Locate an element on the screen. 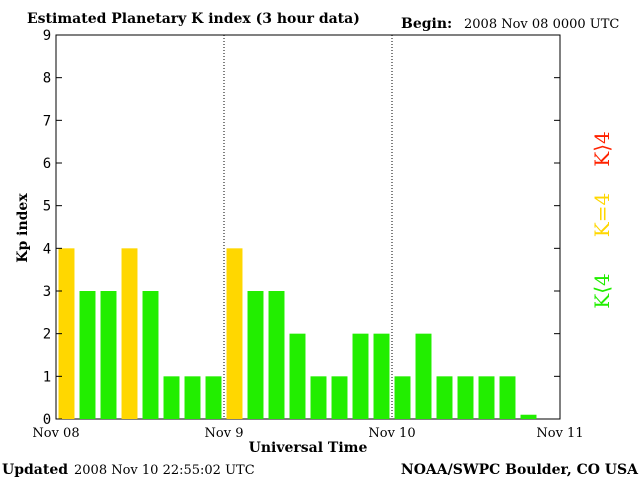  y-tick-label: 5 is located at coordinates (47, 207).